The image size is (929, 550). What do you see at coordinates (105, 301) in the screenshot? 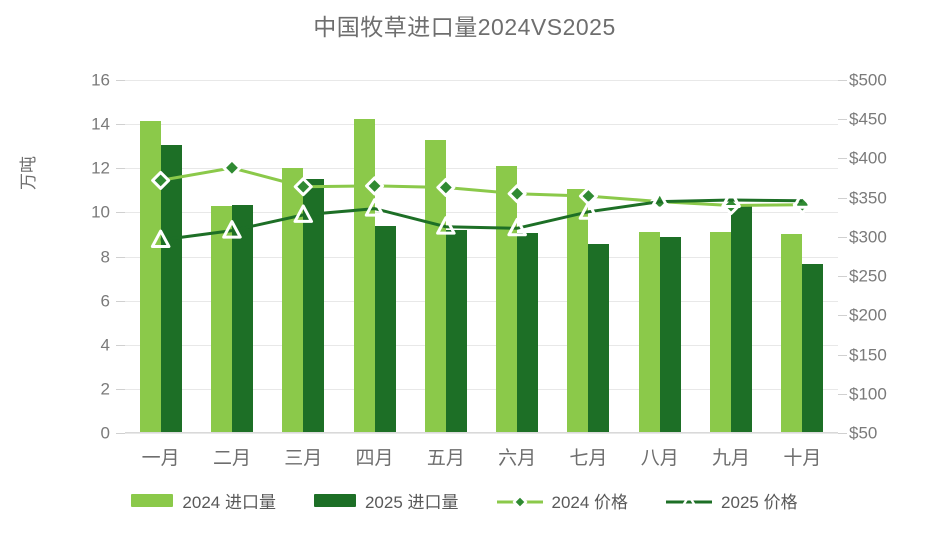
I see `y-axis-tick-label: 6` at bounding box center [105, 301].